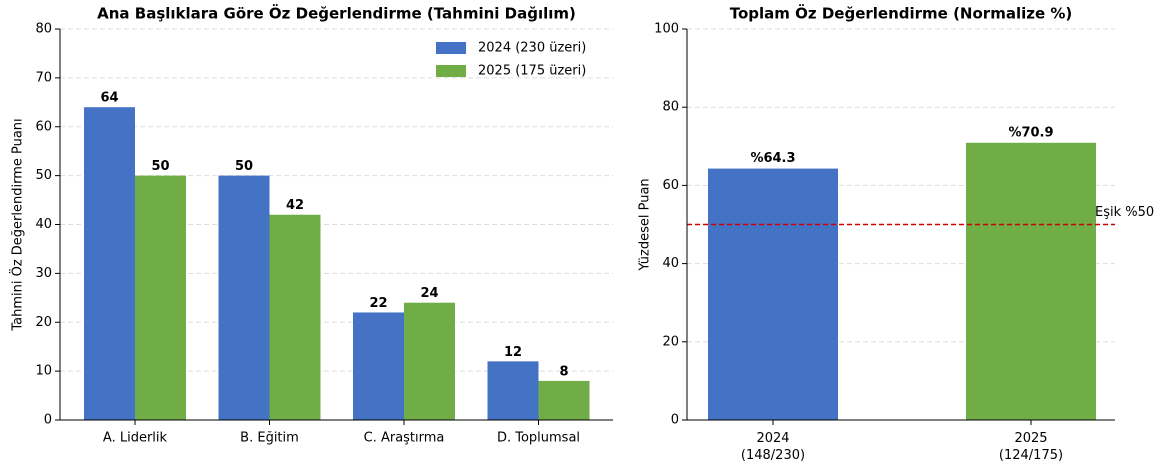  Describe the element at coordinates (773, 447) in the screenshot. I see `x-tick-label: 2024 (148/230)` at that location.